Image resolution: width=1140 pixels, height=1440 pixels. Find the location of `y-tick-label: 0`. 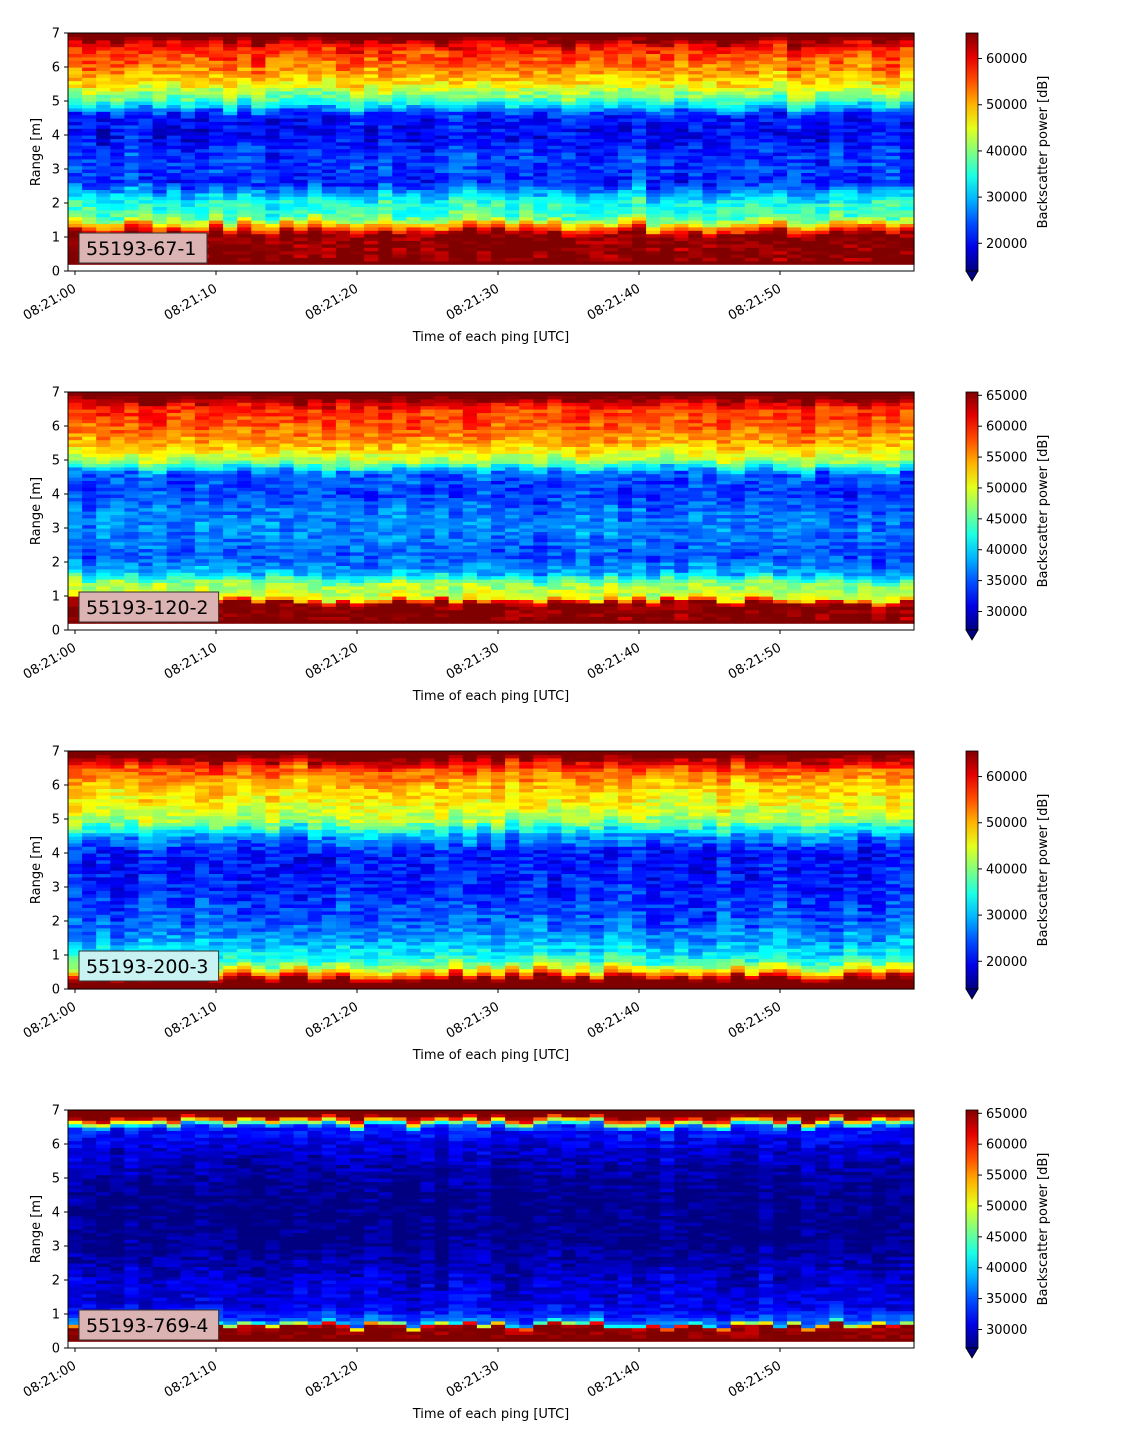

y-tick-label: 0 is located at coordinates (56, 272).